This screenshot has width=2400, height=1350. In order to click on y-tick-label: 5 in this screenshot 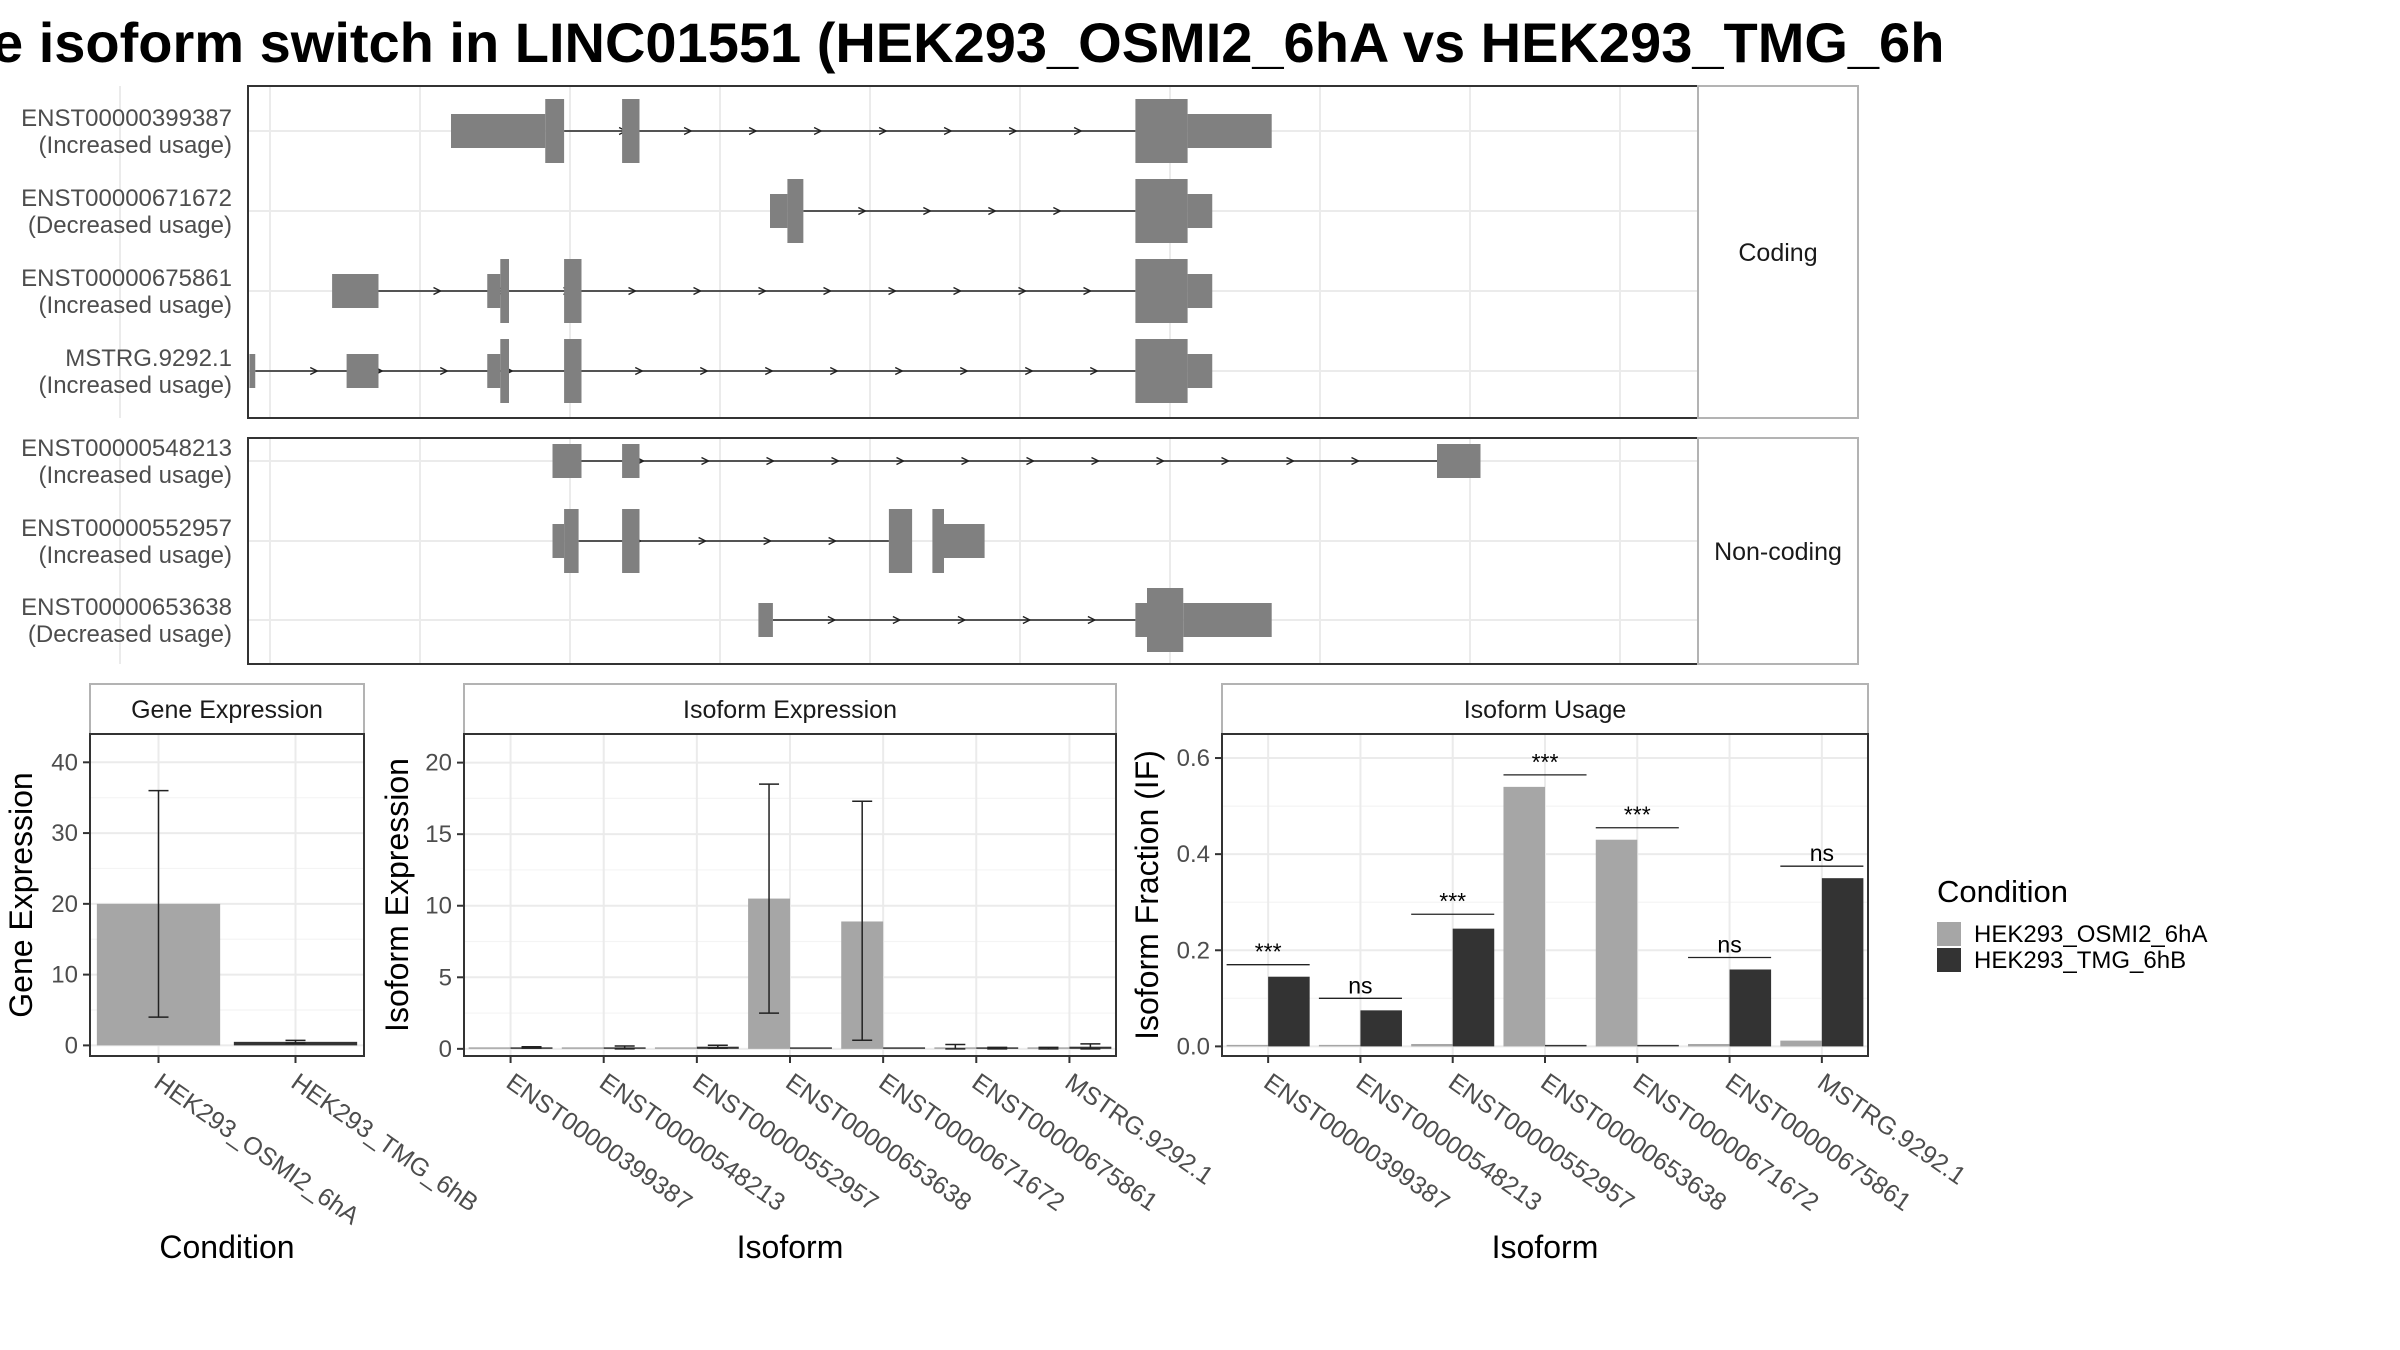, I will do `click(445, 977)`.